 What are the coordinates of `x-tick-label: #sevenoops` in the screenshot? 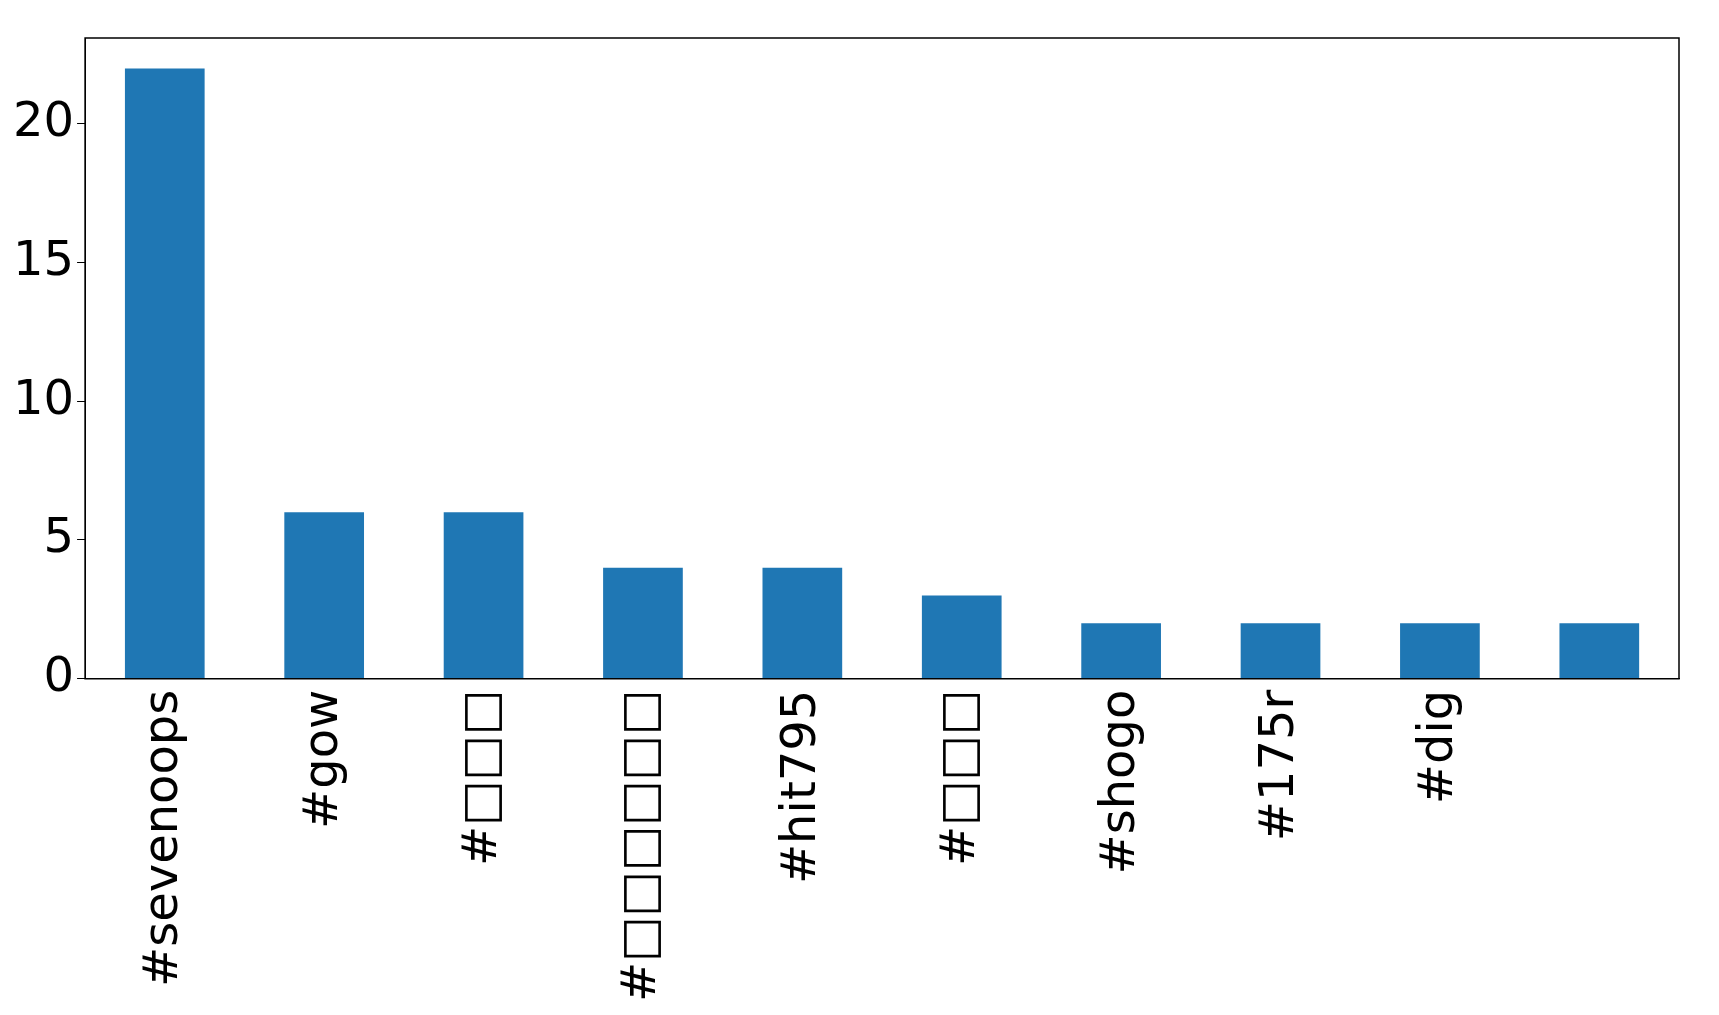 It's located at (160, 838).